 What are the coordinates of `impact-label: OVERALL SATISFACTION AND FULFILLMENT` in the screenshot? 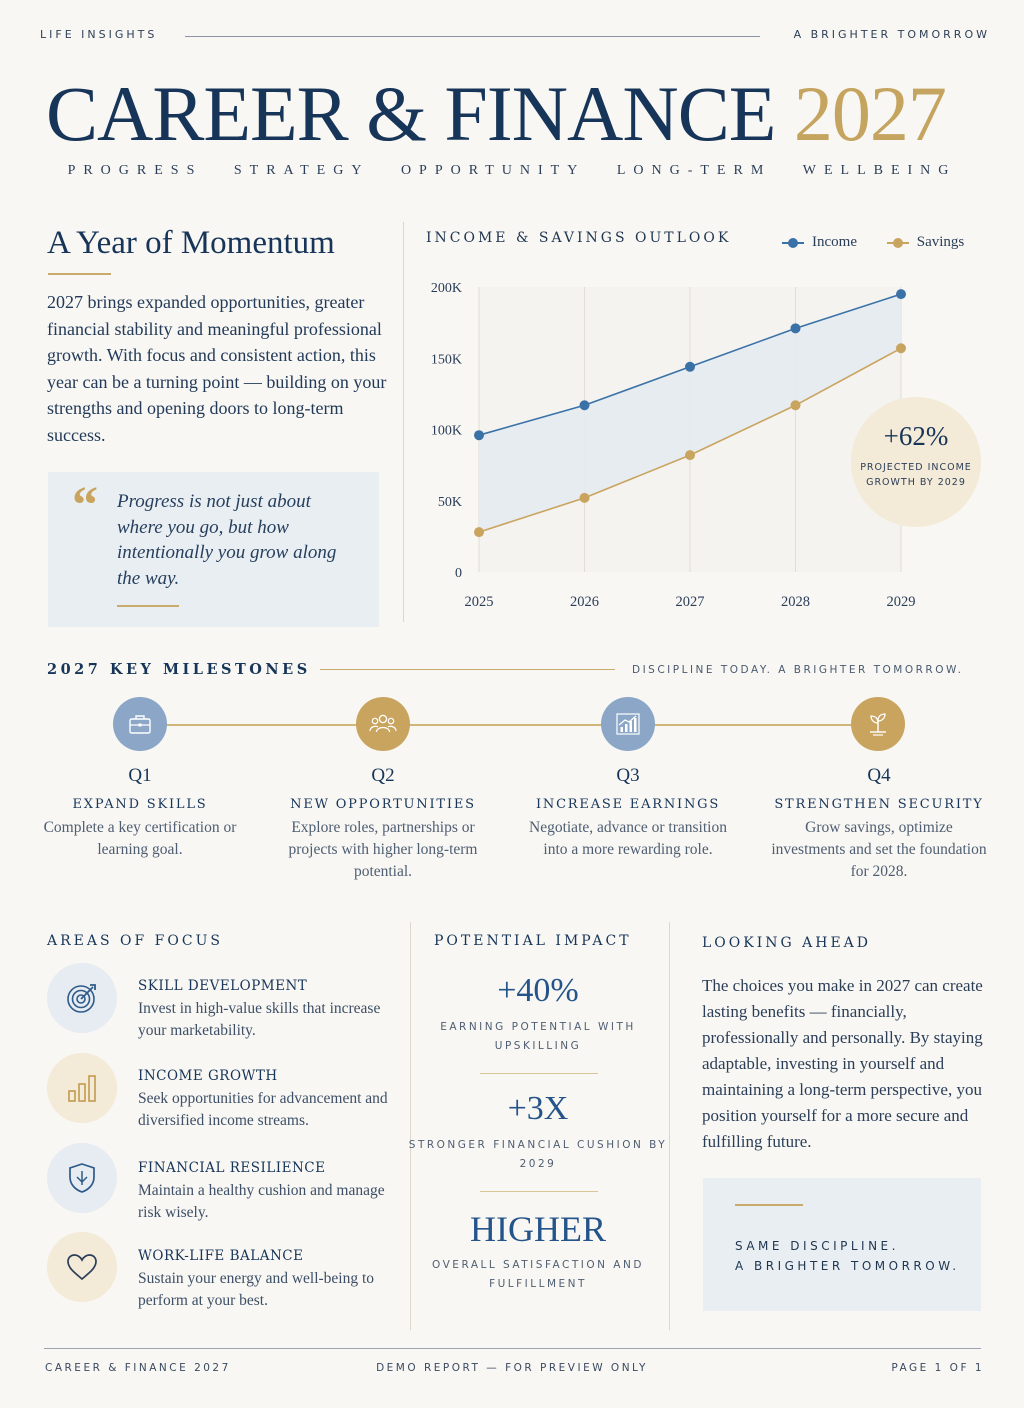 It's located at (538, 1274).